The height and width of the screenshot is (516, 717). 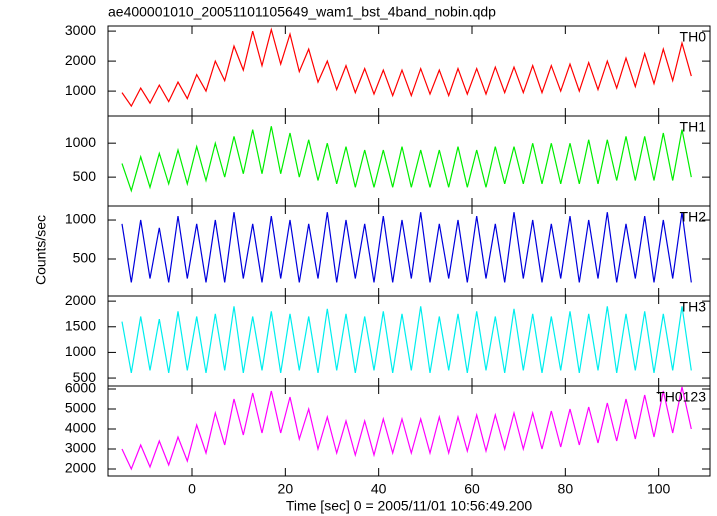 What do you see at coordinates (192, 489) in the screenshot?
I see `x-tick-label: 0` at bounding box center [192, 489].